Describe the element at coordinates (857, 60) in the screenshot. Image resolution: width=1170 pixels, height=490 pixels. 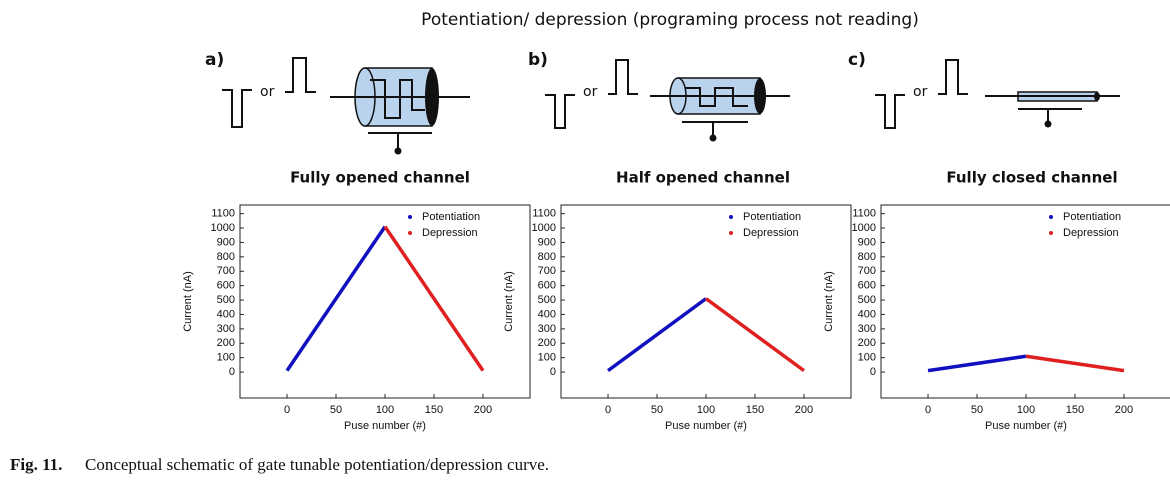
I see `panel-label: c)` at that location.